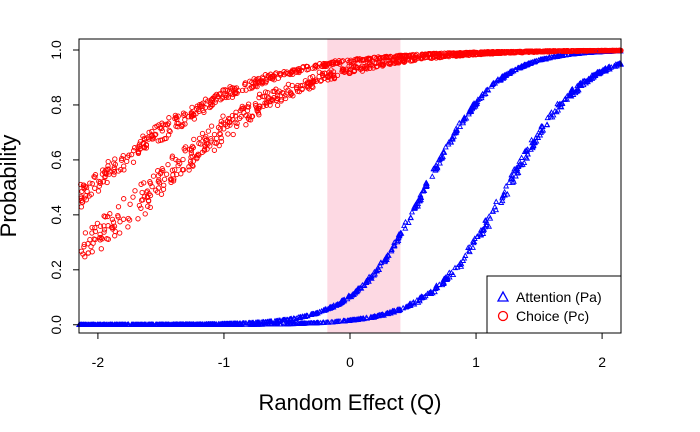  I want to click on legend: Attention (Pa) Choice (Pc), so click(554, 304).